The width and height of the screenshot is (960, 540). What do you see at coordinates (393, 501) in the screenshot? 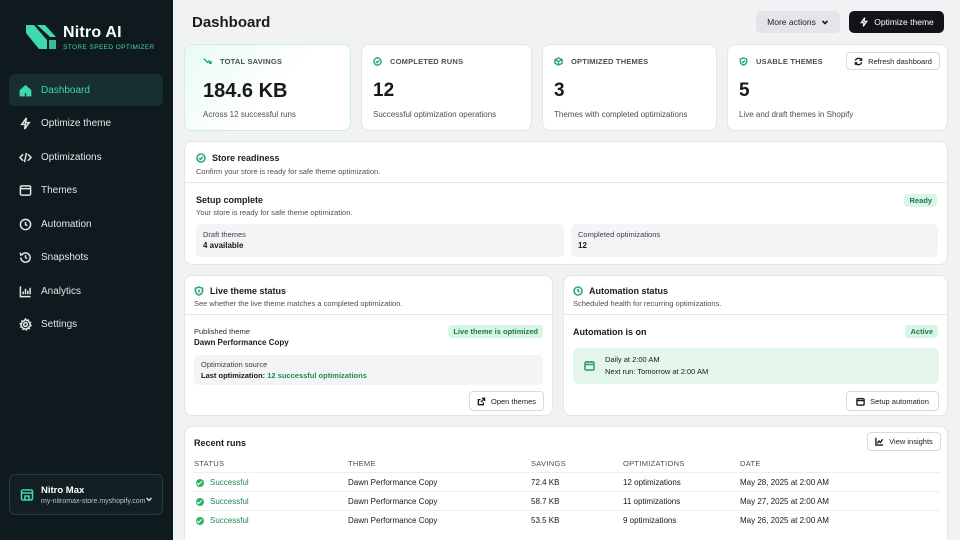
I see `theme-cell: Dawn Performance Copy` at bounding box center [393, 501].